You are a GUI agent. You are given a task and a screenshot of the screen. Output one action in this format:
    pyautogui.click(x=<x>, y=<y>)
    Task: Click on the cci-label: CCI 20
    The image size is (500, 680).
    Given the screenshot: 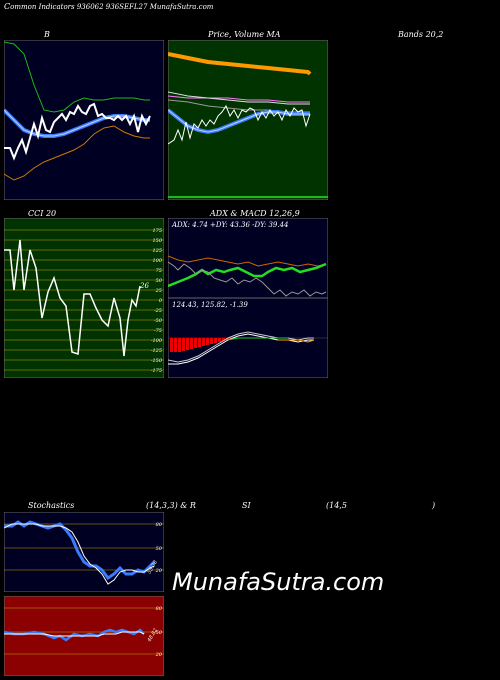 What is the action you would take?
    pyautogui.click(x=42, y=213)
    